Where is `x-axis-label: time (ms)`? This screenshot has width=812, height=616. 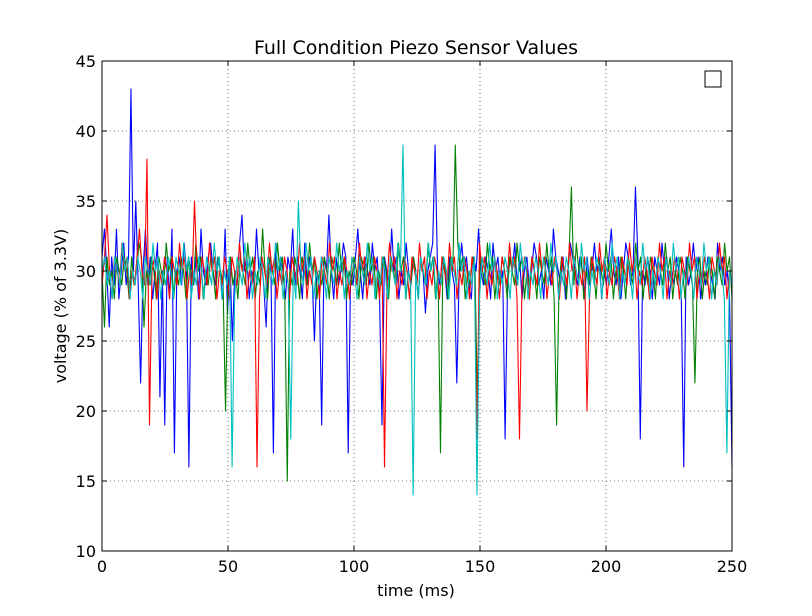
x-axis-label: time (ms) is located at coordinates (416, 590).